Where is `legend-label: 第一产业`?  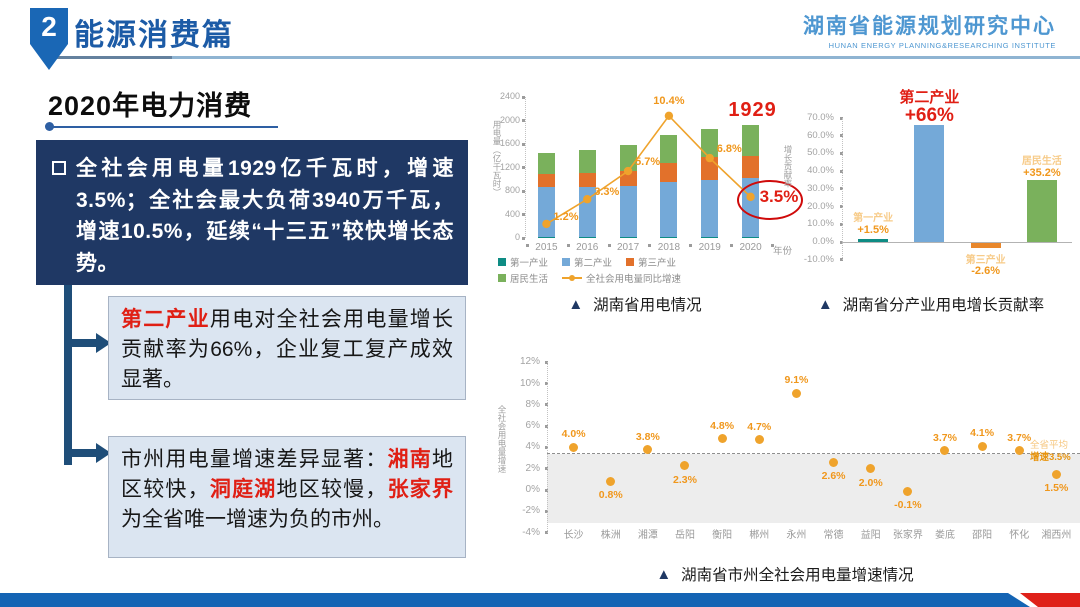 legend-label: 第一产业 is located at coordinates (529, 263).